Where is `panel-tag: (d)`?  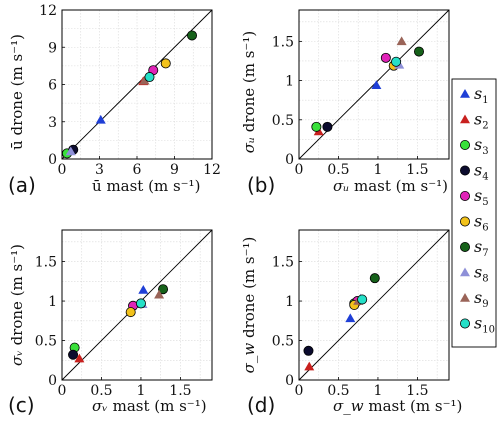 panel-tag: (d) is located at coordinates (261, 405).